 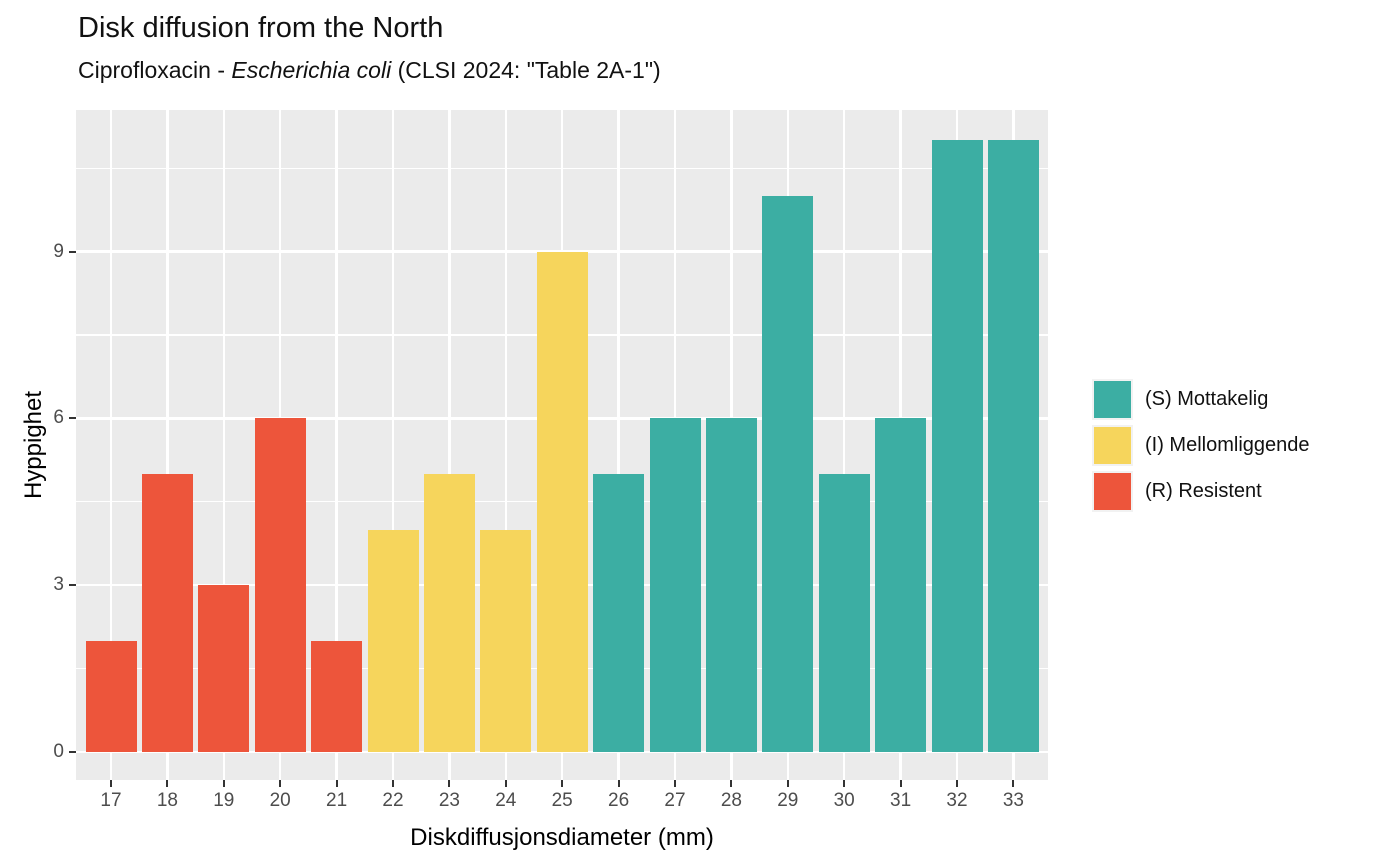 I want to click on bar-17mm, so click(x=111, y=696).